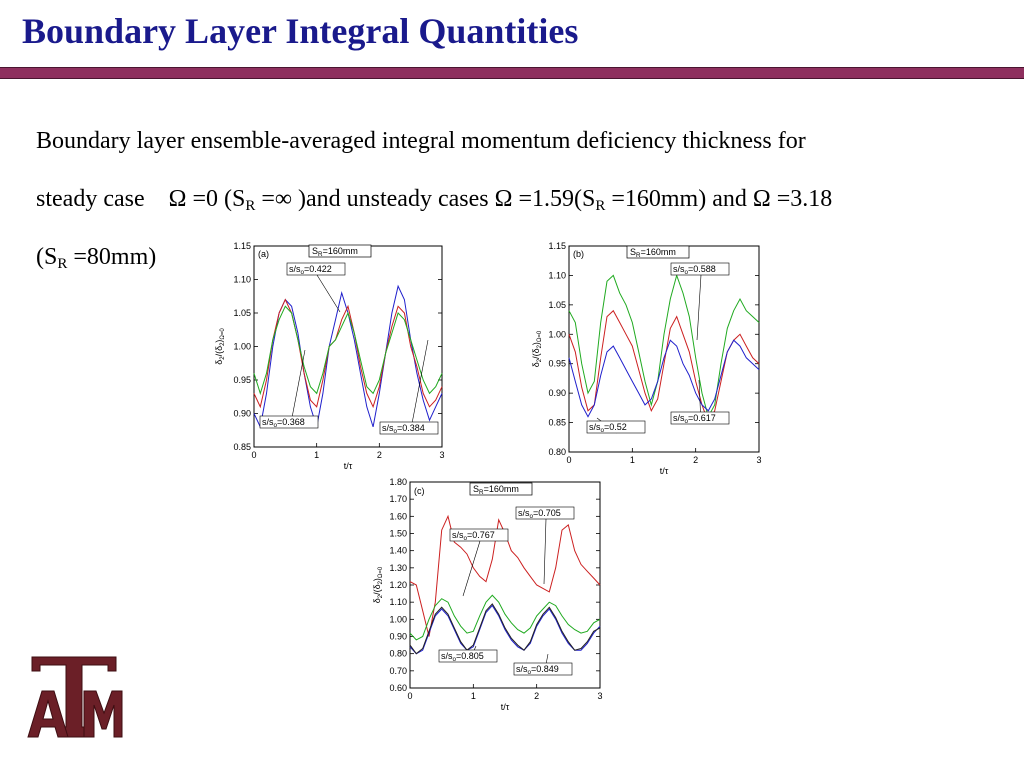  What do you see at coordinates (47, 257) in the screenshot?
I see `body-line-3-start: (S` at bounding box center [47, 257].